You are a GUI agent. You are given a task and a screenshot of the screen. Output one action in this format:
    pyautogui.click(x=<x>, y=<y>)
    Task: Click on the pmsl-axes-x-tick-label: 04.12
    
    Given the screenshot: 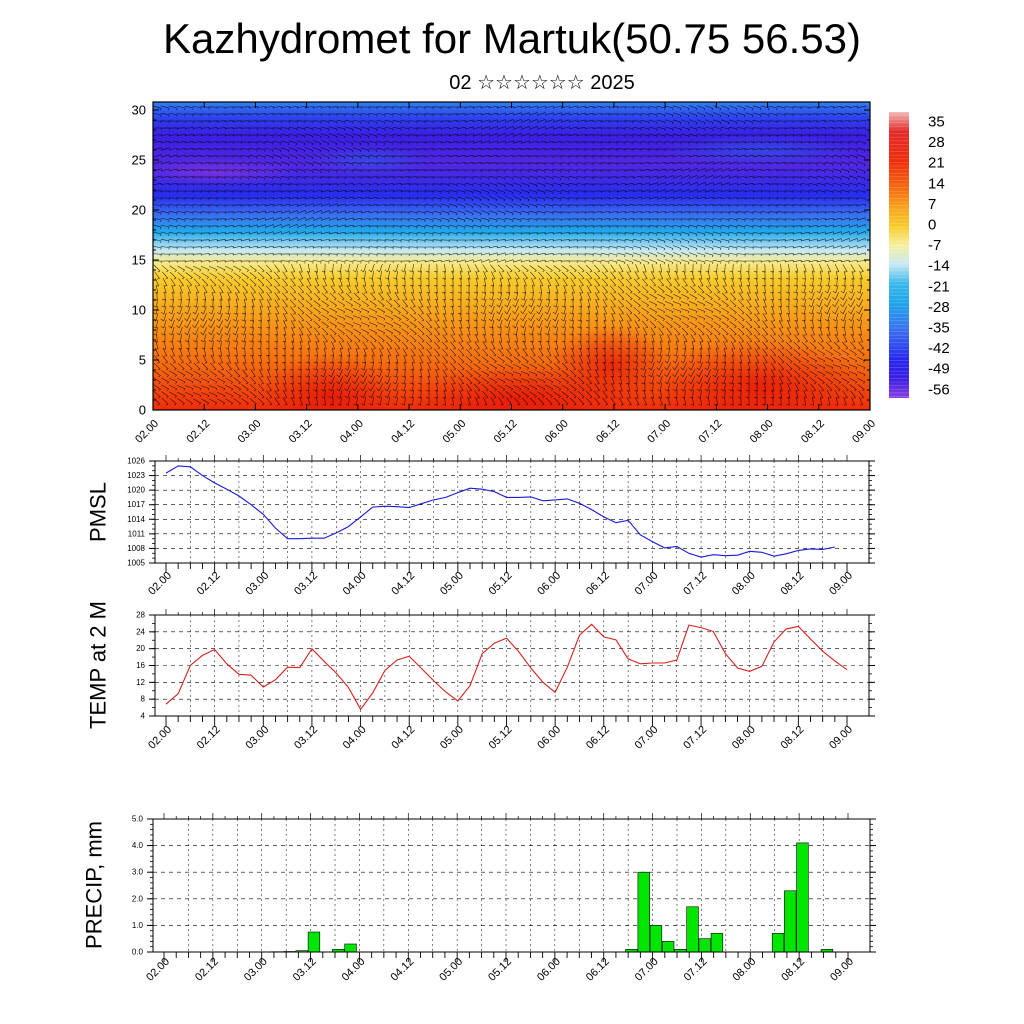 What is the action you would take?
    pyautogui.click(x=403, y=584)
    